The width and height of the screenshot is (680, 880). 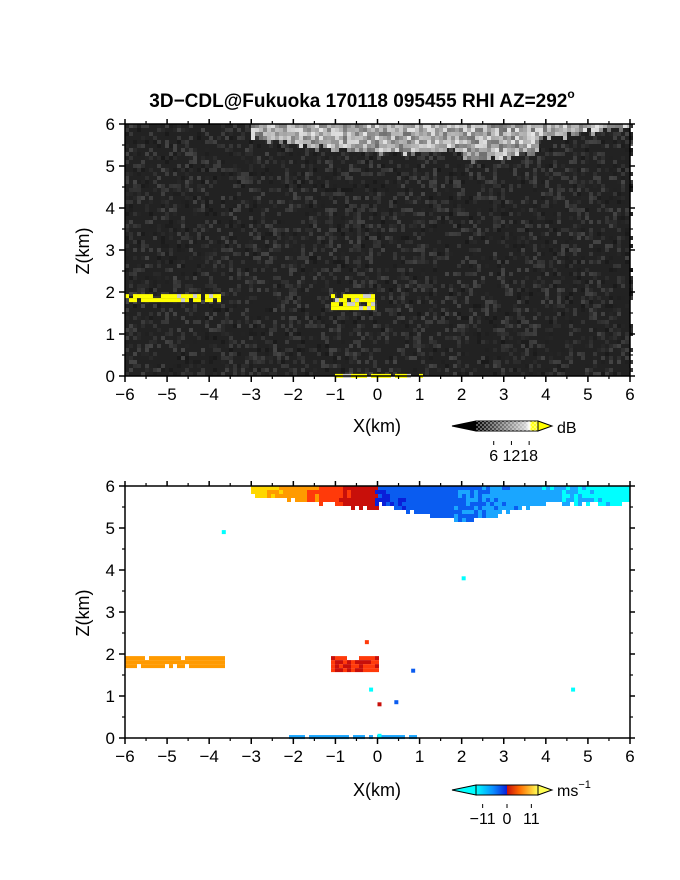 I want to click on echo-pixel, so click(x=337, y=308).